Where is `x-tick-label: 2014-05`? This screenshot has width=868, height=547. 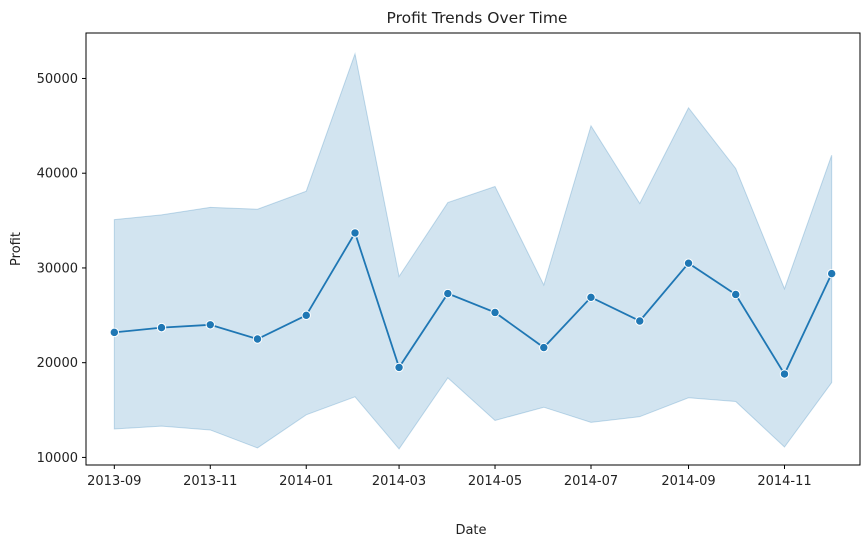 x-tick-label: 2014-05 is located at coordinates (495, 481).